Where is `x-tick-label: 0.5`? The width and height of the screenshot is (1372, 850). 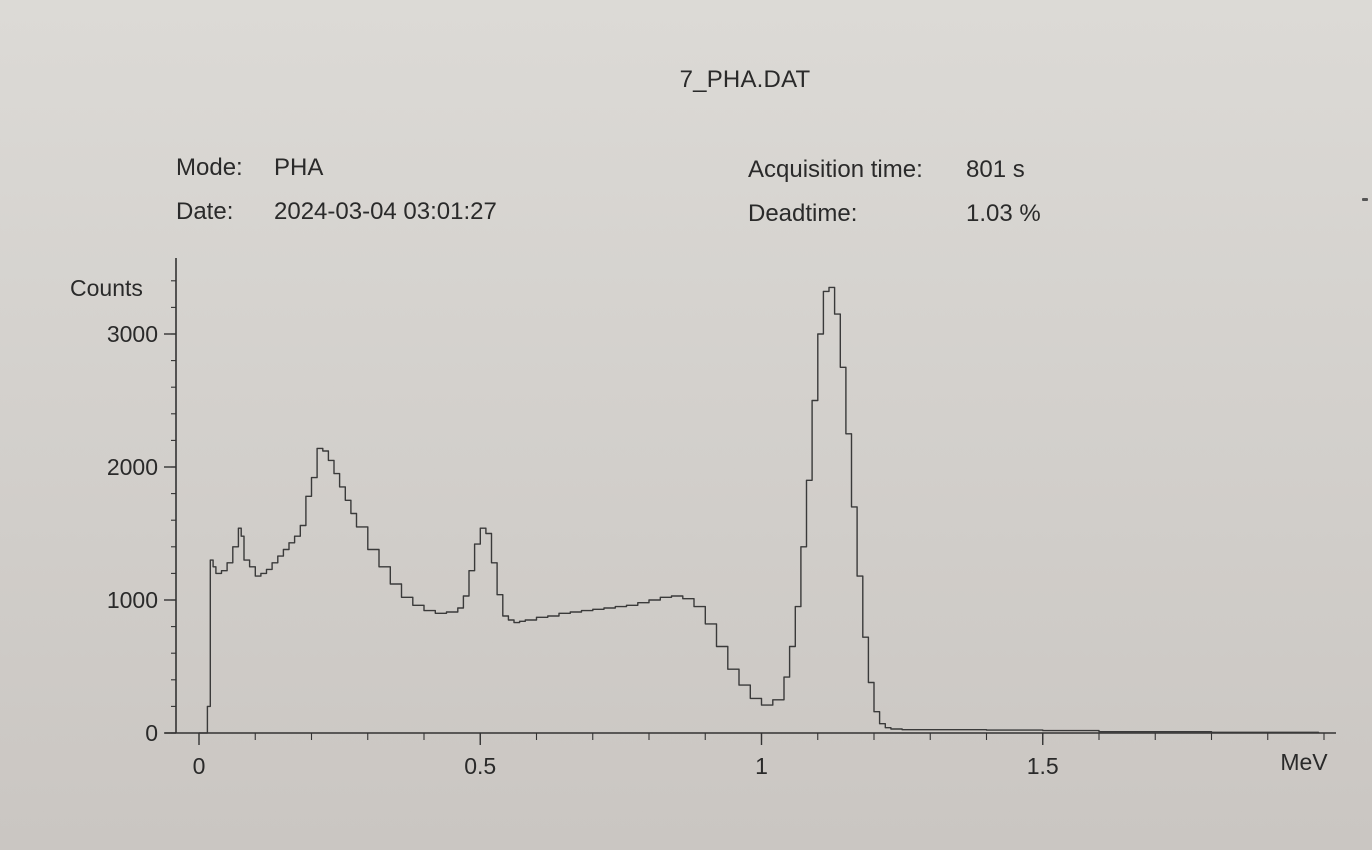
x-tick-label: 0.5 is located at coordinates (480, 766).